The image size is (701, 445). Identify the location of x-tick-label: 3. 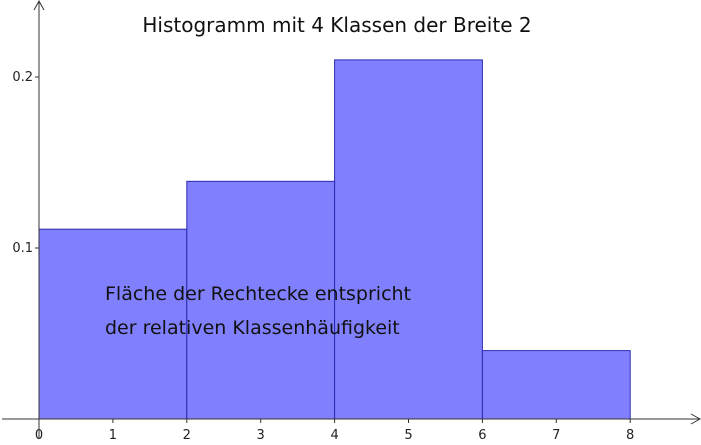
(261, 435).